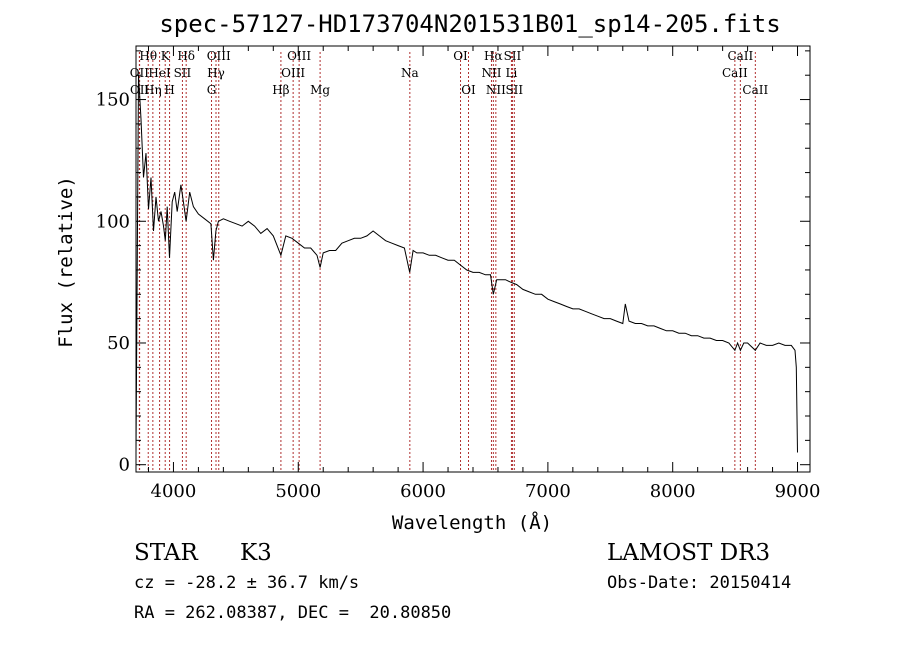  I want to click on y-tick-label-100: 100, so click(113, 221).